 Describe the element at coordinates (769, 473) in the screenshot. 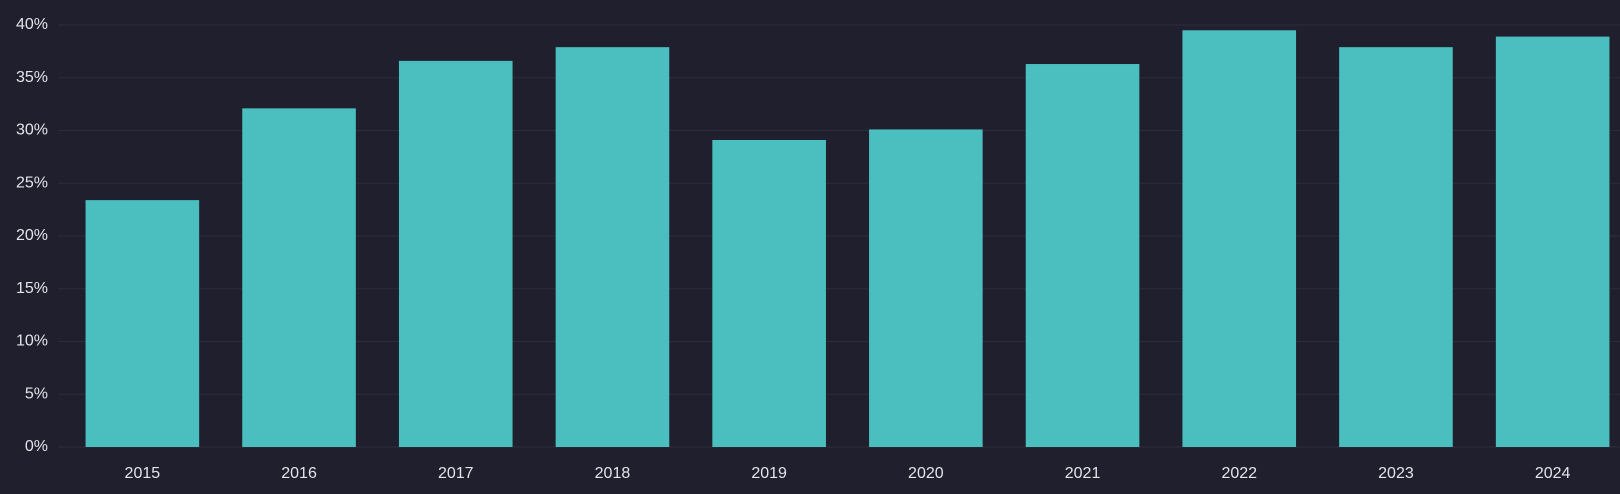

I see `x-tick-label: 2019` at that location.